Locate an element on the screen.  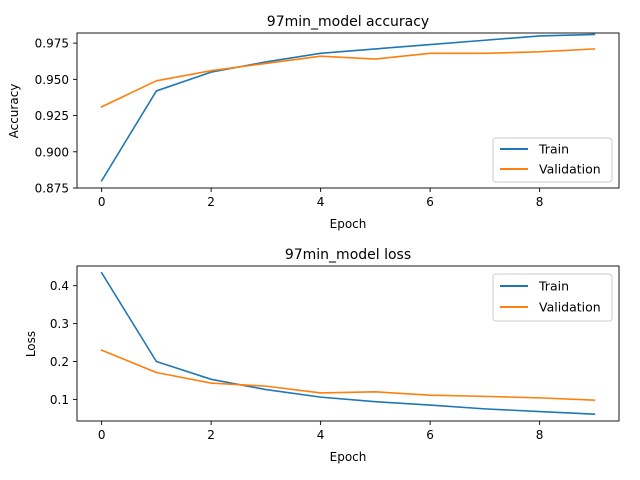
loss-xtick-label: 0 is located at coordinates (102, 435).